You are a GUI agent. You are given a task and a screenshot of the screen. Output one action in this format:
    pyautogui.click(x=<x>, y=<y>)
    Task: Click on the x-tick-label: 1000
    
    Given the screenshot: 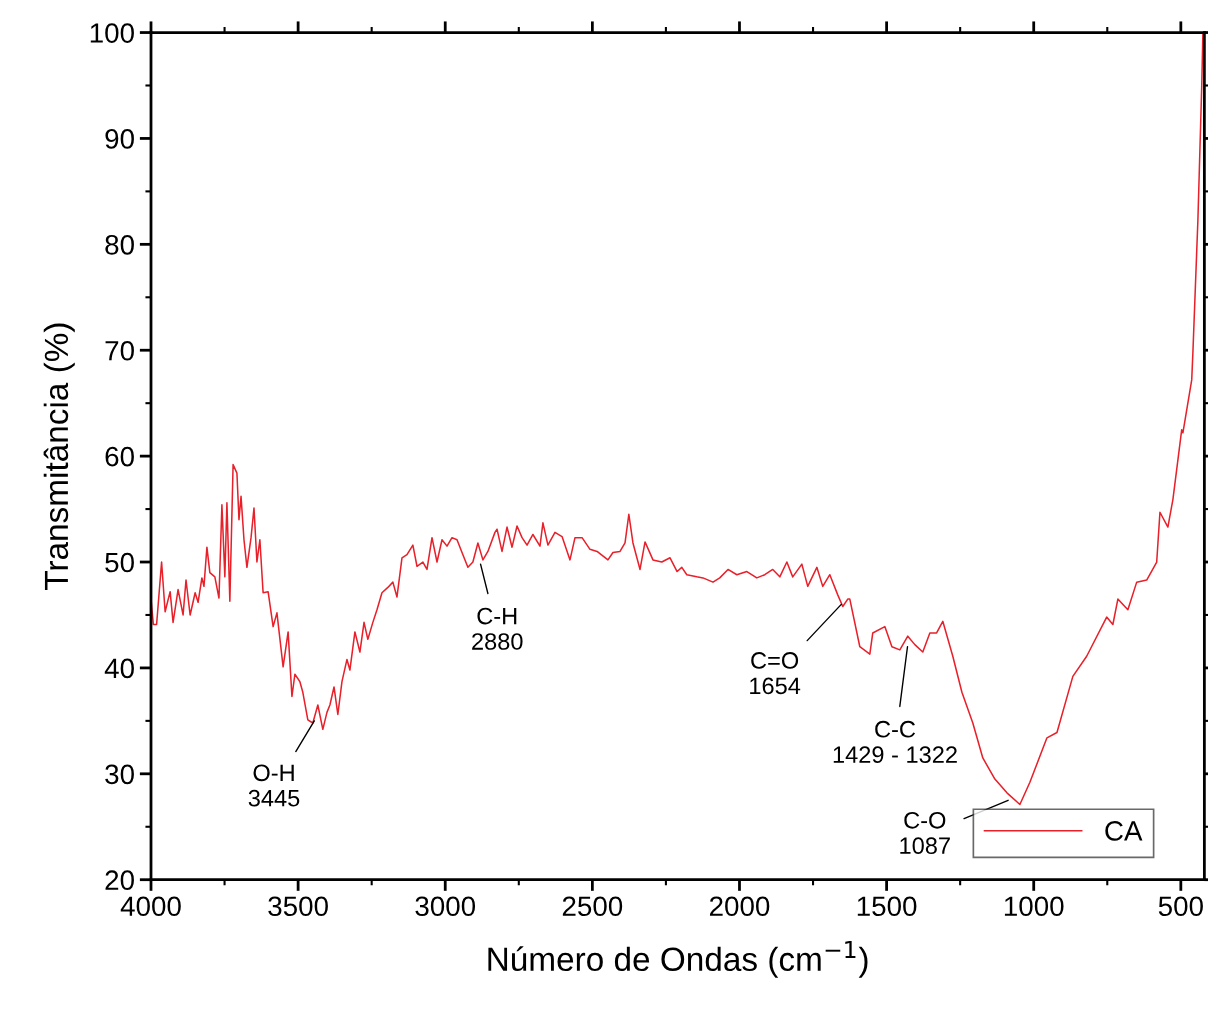 What is the action you would take?
    pyautogui.click(x=1034, y=906)
    